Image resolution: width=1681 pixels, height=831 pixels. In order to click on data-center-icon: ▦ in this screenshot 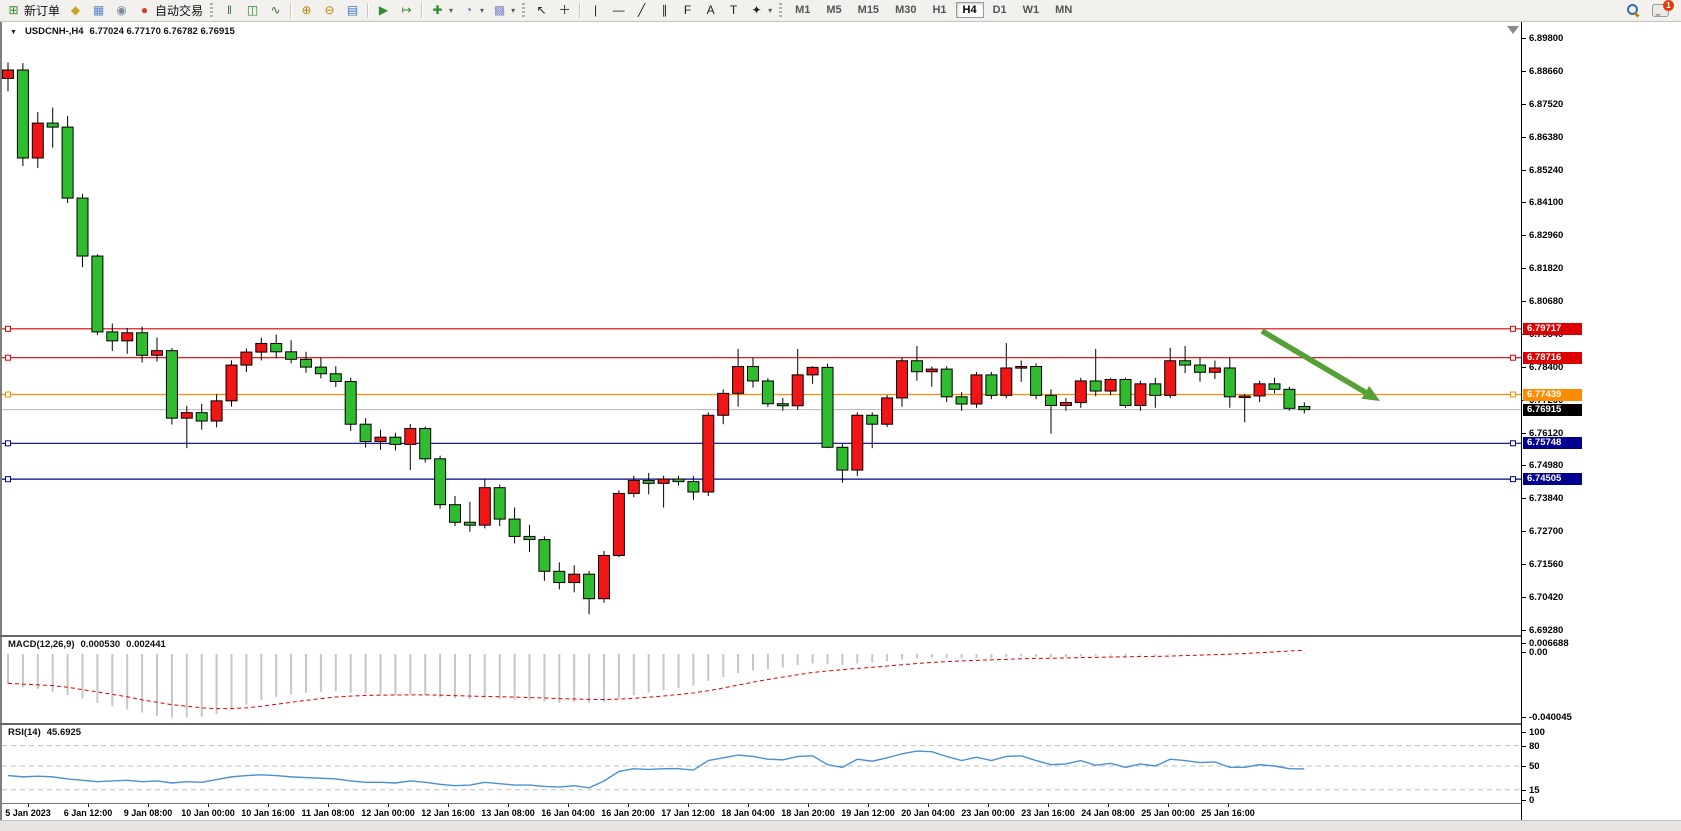, I will do `click(98, 10)`.